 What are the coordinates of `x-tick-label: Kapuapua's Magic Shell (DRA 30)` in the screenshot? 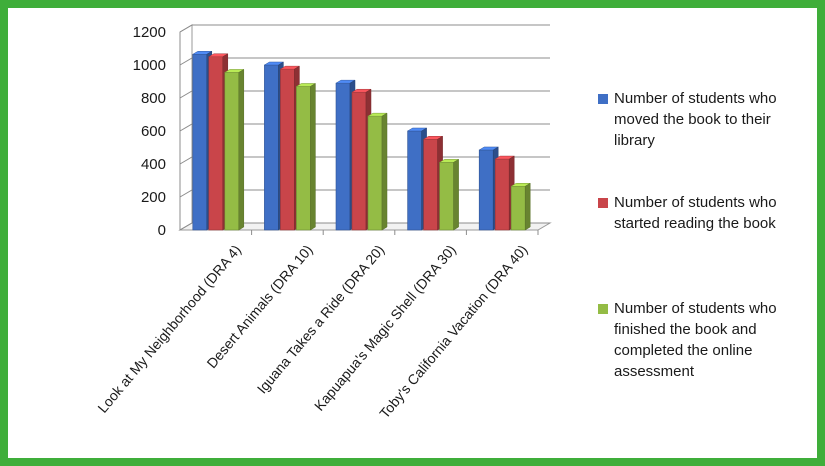 It's located at (385, 328).